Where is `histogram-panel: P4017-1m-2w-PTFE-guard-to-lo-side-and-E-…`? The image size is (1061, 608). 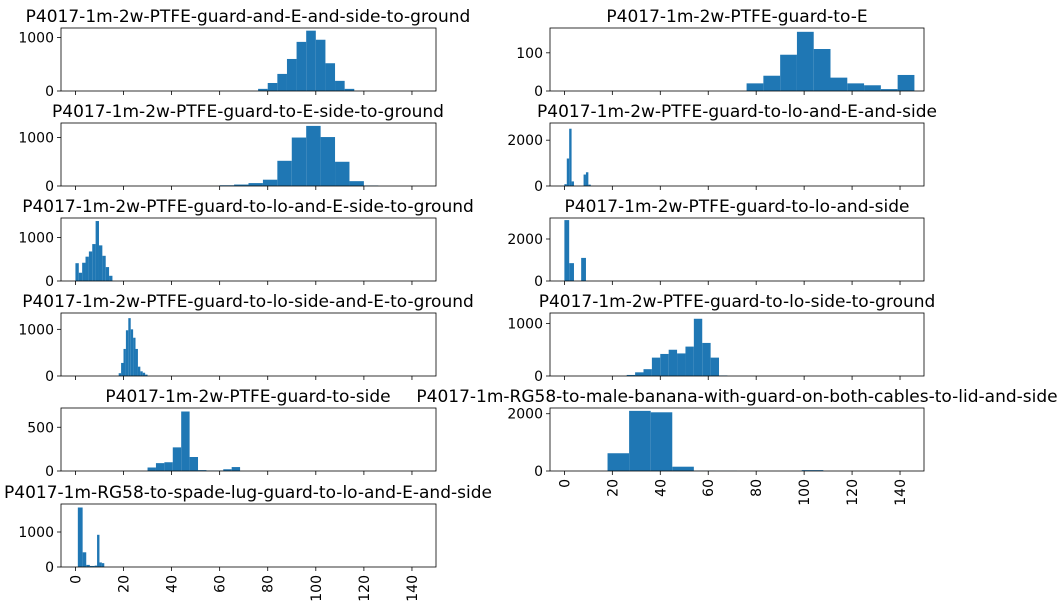
histogram-panel: P4017-1m-2w-PTFE-guard-to-lo-side-and-E-… is located at coordinates (245, 338).